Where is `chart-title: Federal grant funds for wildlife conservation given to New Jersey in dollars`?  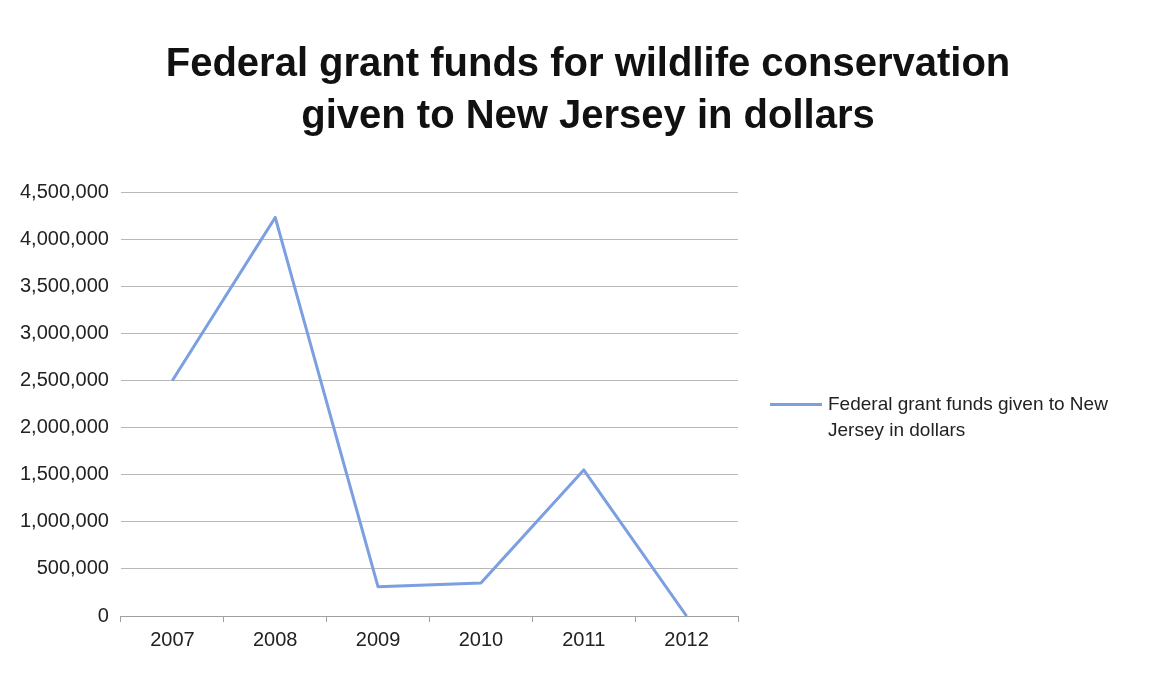
chart-title: Federal grant funds for wildlife conservation given to New Jersey in dollars is located at coordinates (588, 88).